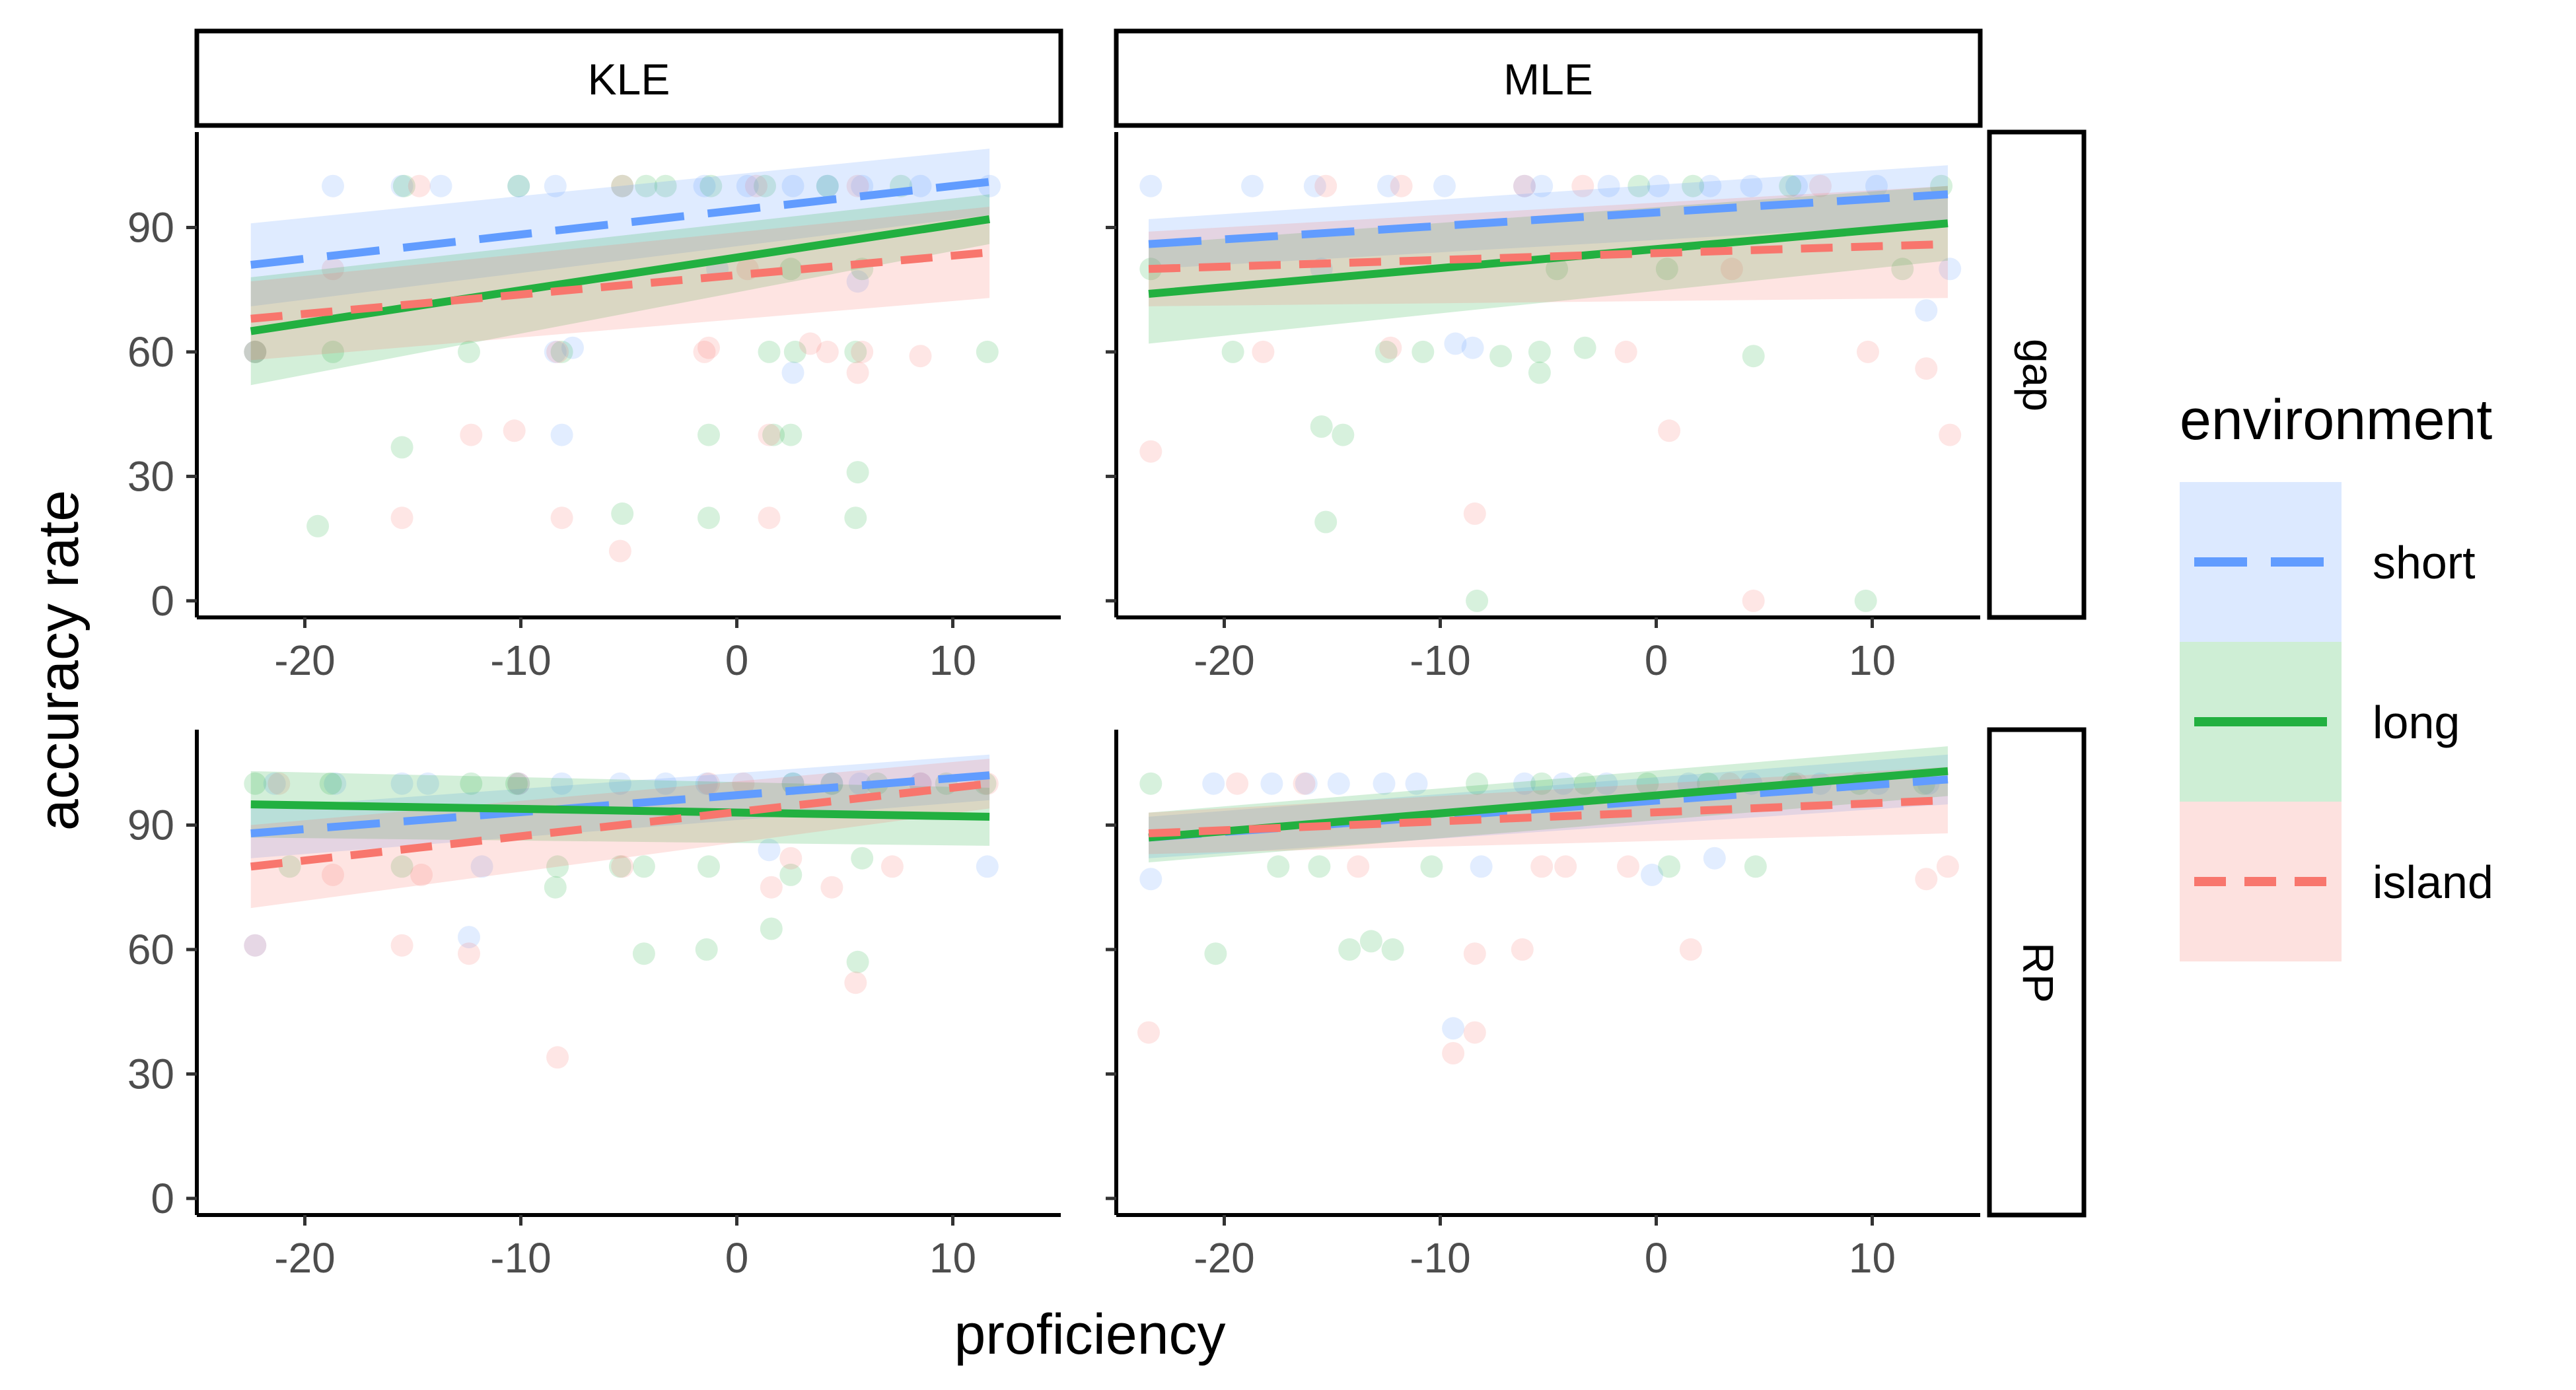 This screenshot has width=2576, height=1390. I want to click on fit-line-short, so click(620, 804).